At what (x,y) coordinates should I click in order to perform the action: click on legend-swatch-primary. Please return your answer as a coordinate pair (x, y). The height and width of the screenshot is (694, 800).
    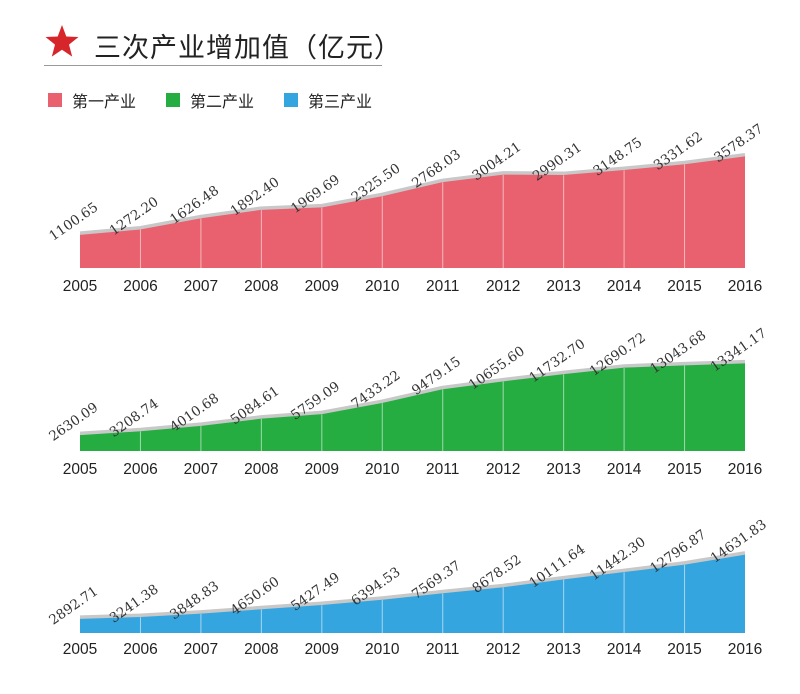
    Looking at the image, I should click on (55, 100).